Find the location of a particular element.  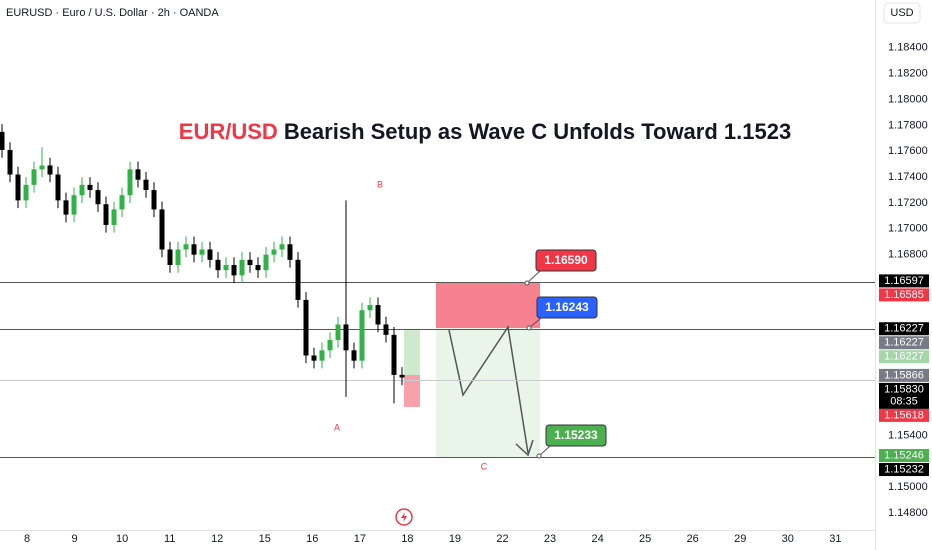

price-tag-label: 1.16585 is located at coordinates (904, 295).